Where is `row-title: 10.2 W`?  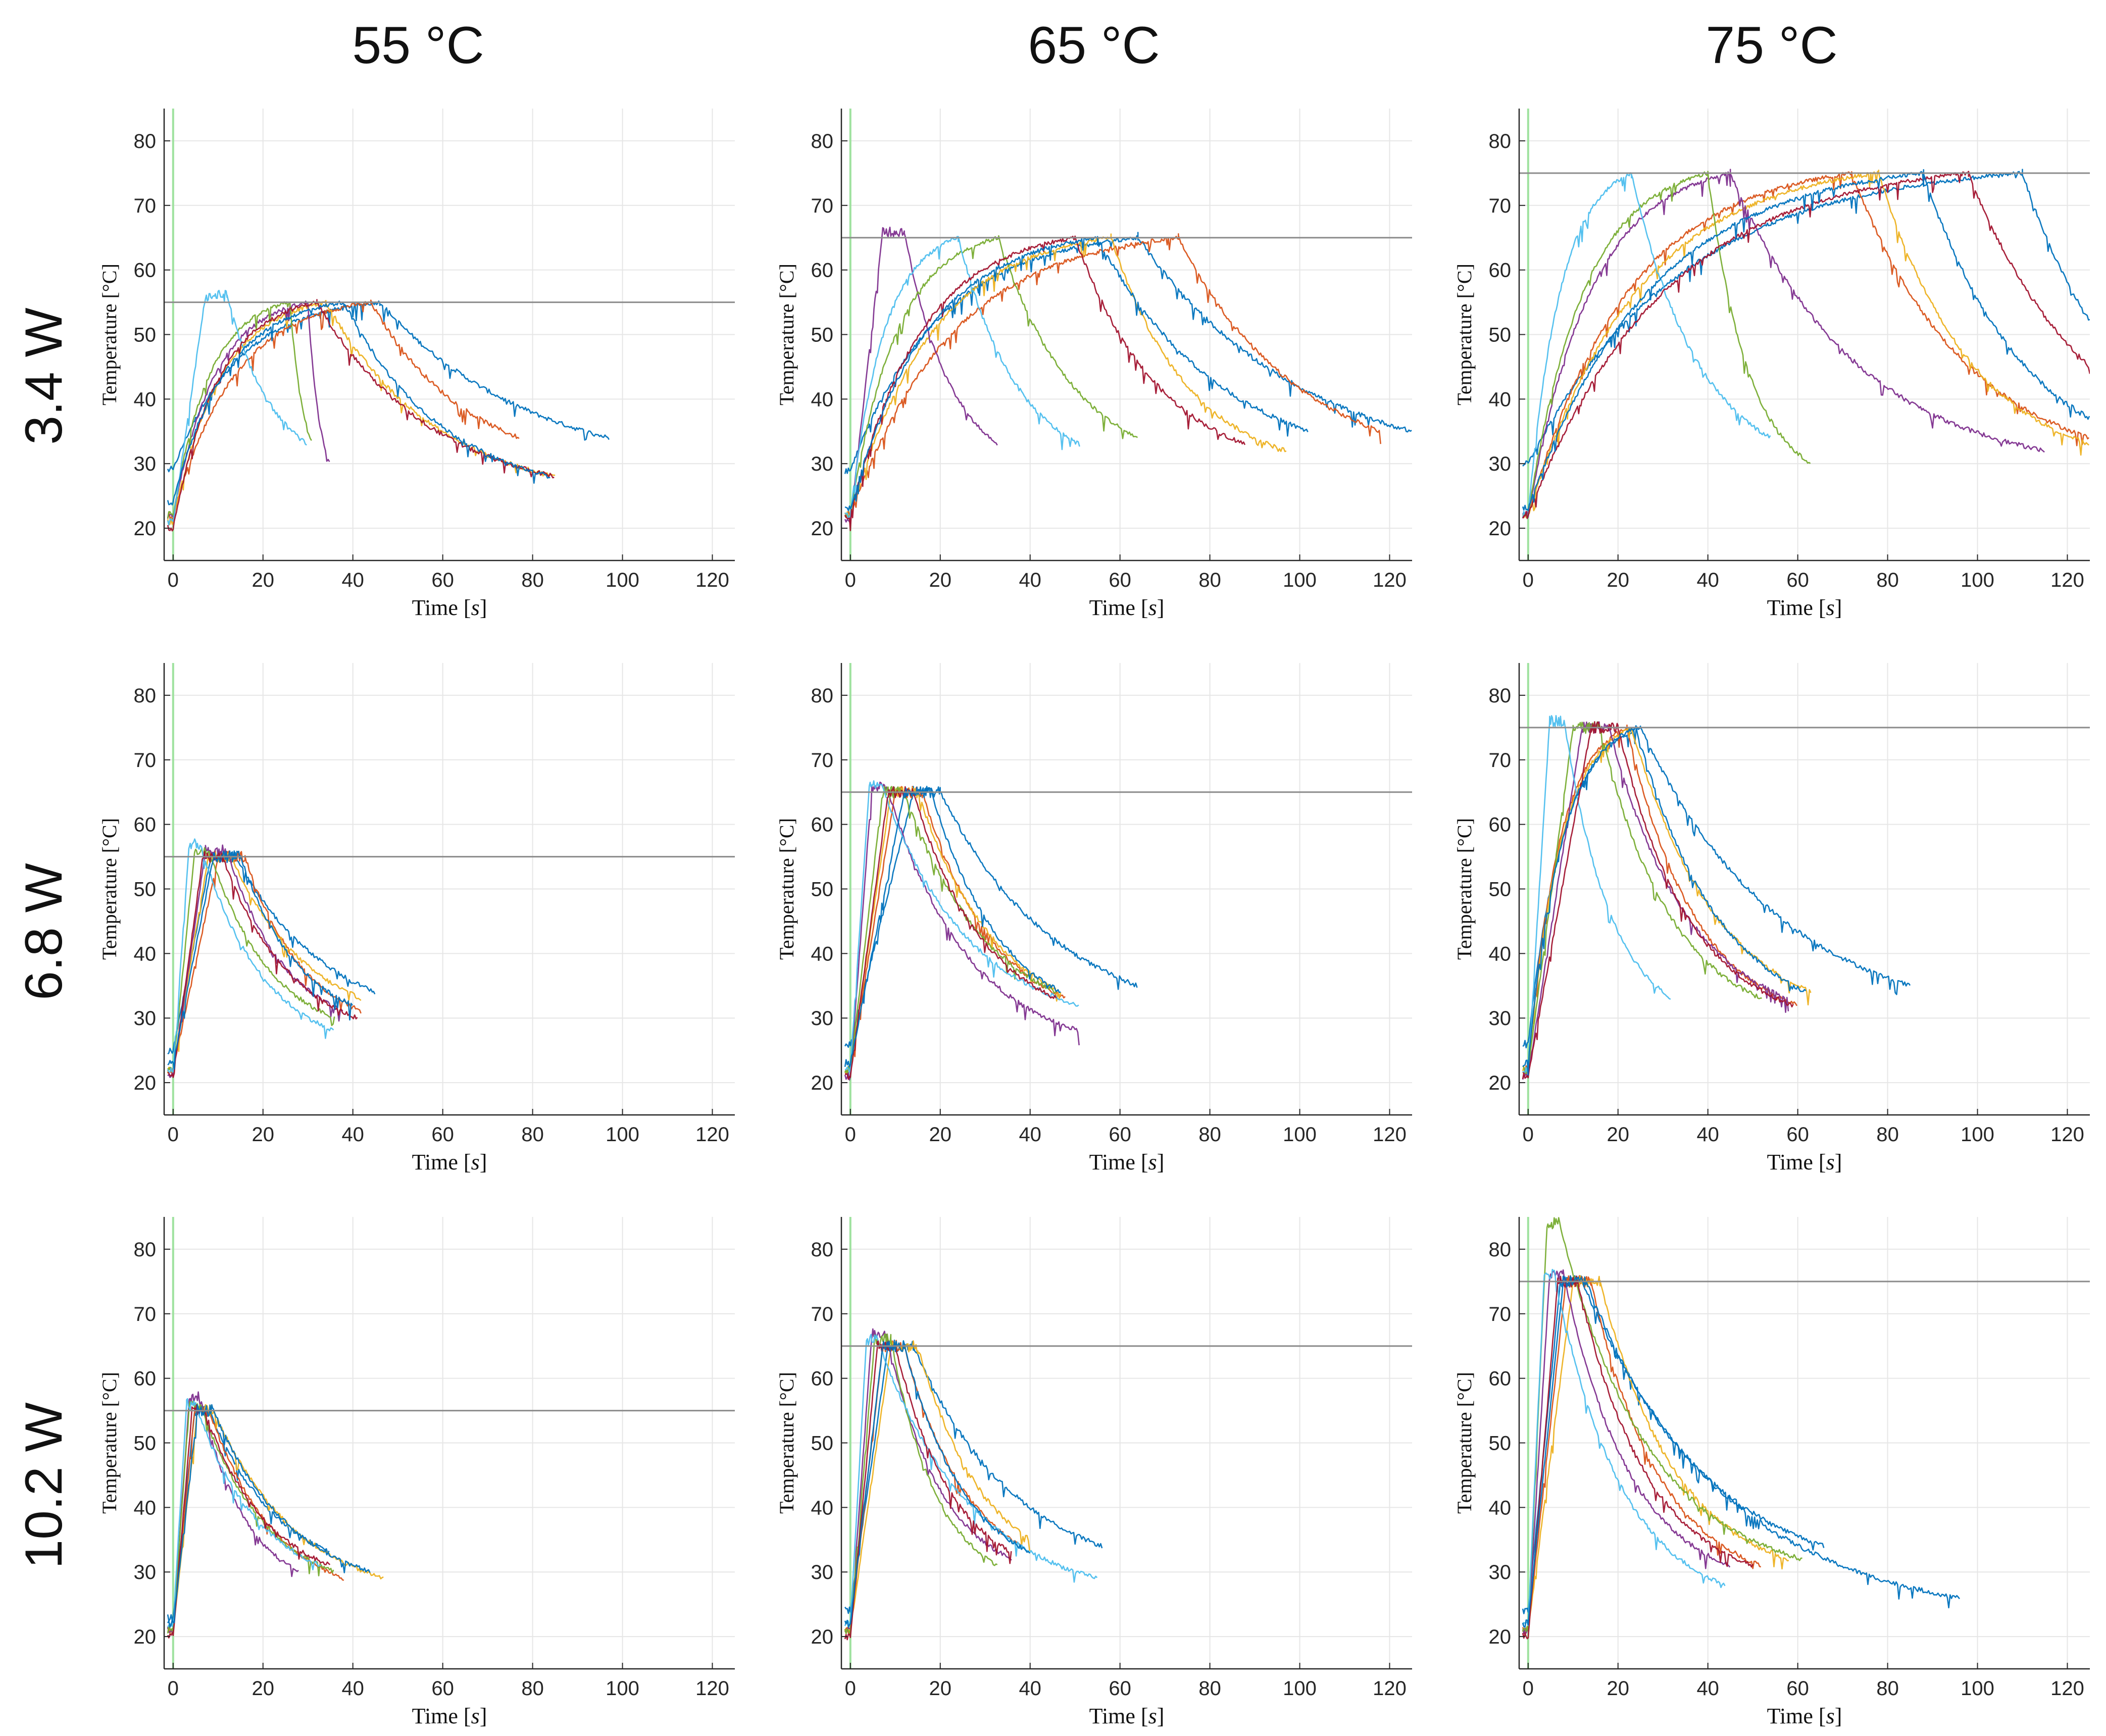 row-title: 10.2 W is located at coordinates (44, 1485).